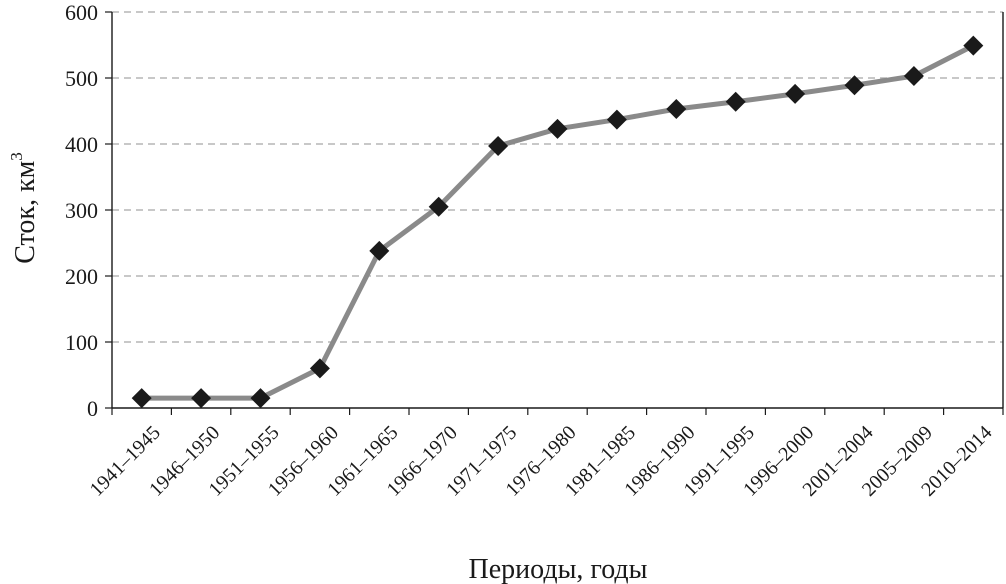  What do you see at coordinates (81, 276) in the screenshot?
I see `y-tick-label: 200` at bounding box center [81, 276].